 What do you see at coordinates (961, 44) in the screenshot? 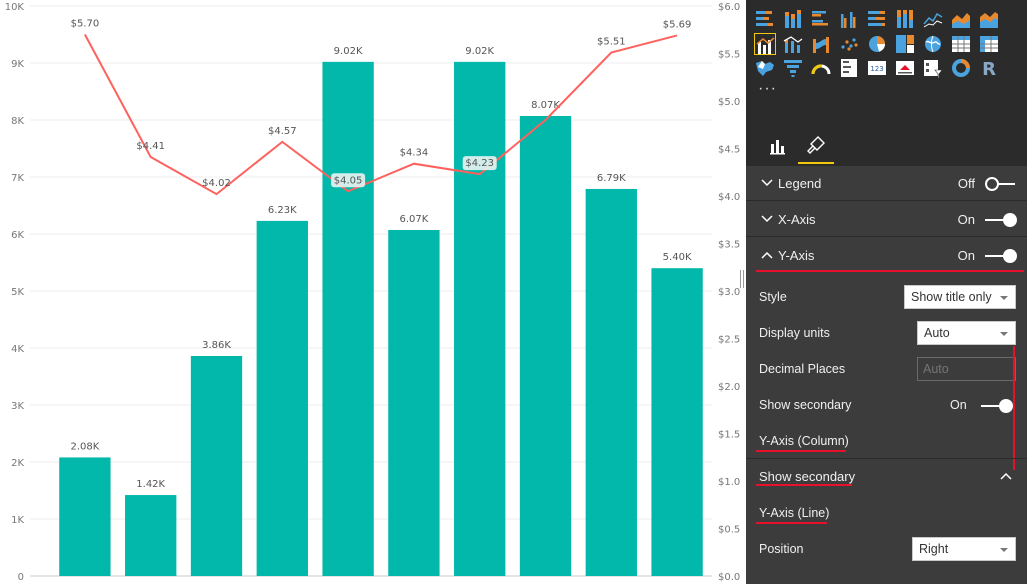
I see `table-icon` at bounding box center [961, 44].